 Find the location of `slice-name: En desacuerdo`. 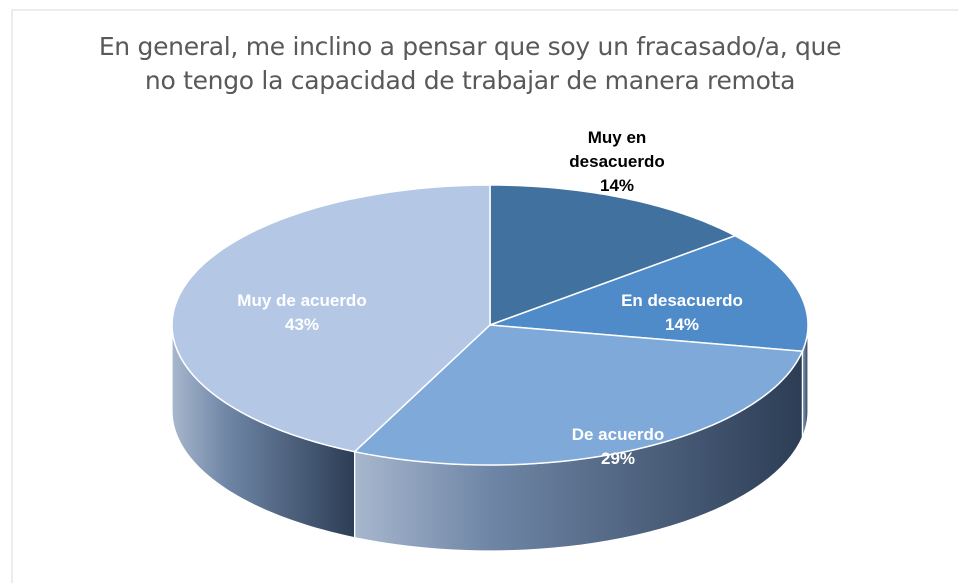

slice-name: En desacuerdo is located at coordinates (682, 300).